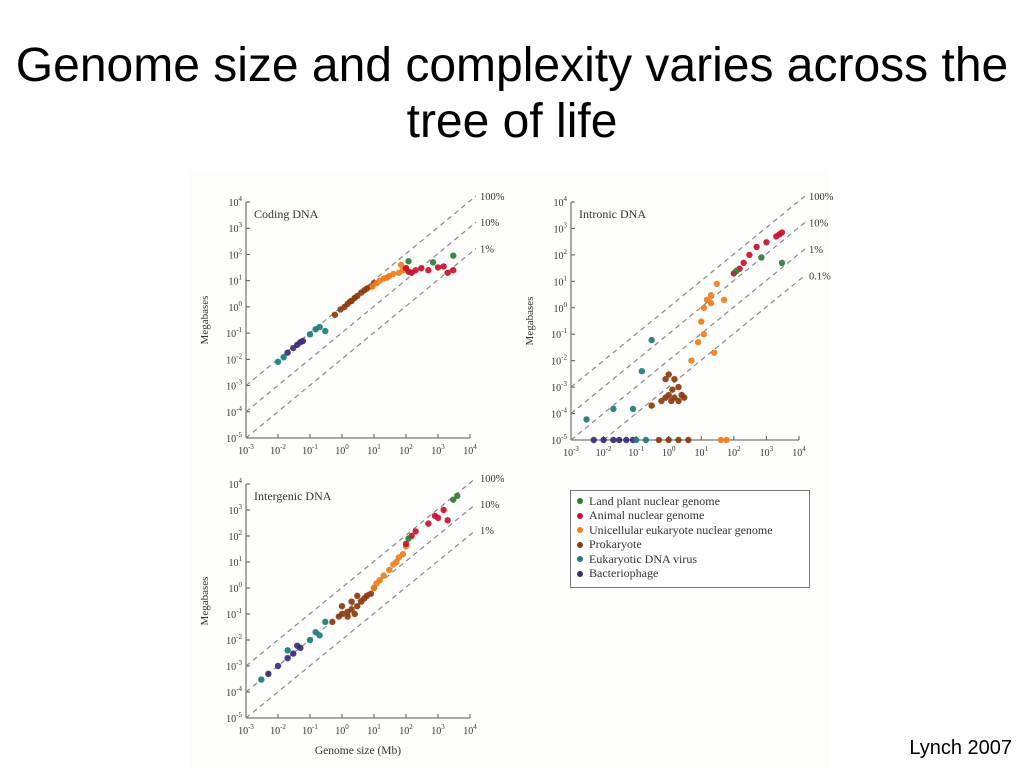 The width and height of the screenshot is (1024, 768). Describe the element at coordinates (492, 197) in the screenshot. I see `reference-line-label: 100%` at that location.